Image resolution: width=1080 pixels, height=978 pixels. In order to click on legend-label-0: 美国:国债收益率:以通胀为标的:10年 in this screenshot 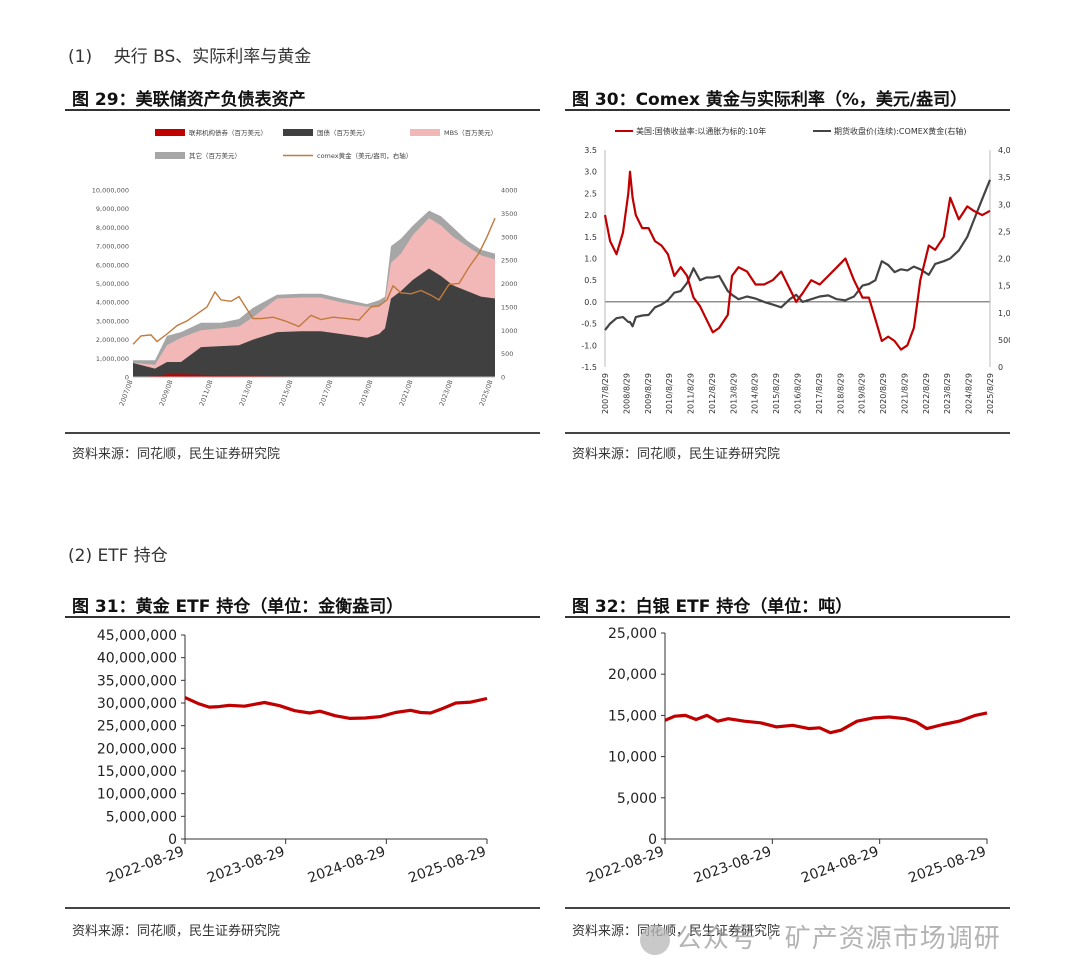, I will do `click(701, 131)`.